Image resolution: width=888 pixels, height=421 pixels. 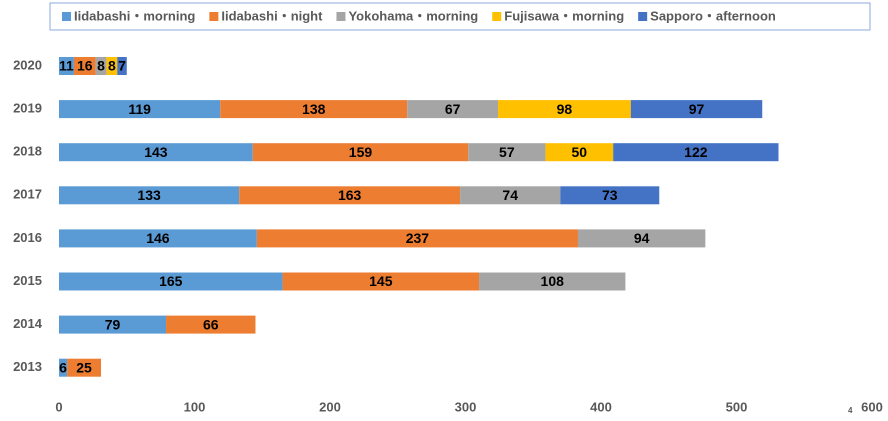 I want to click on y-tick-label: 2016, so click(x=27, y=237).